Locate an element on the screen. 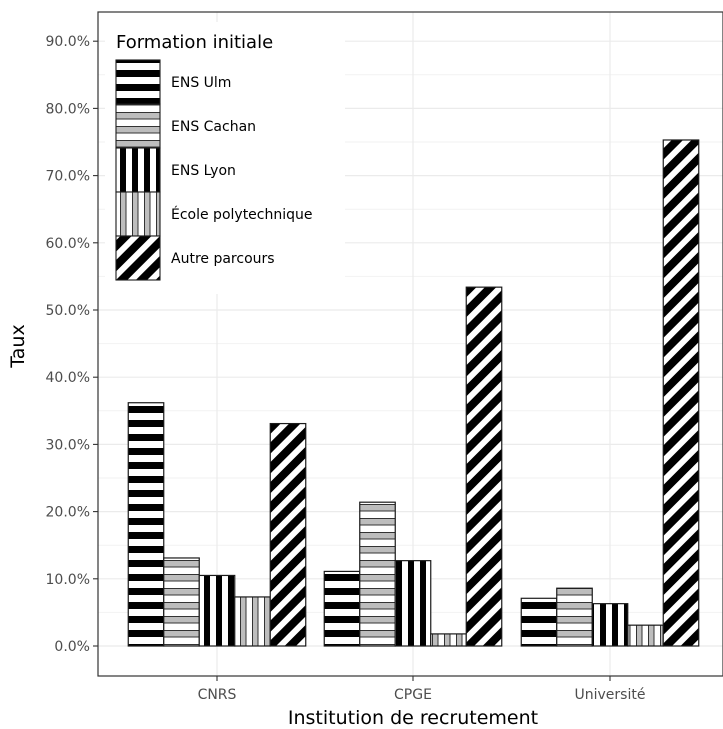 Image resolution: width=723 pixels, height=729 pixels. y-tick-label: 90.0% is located at coordinates (68, 42).